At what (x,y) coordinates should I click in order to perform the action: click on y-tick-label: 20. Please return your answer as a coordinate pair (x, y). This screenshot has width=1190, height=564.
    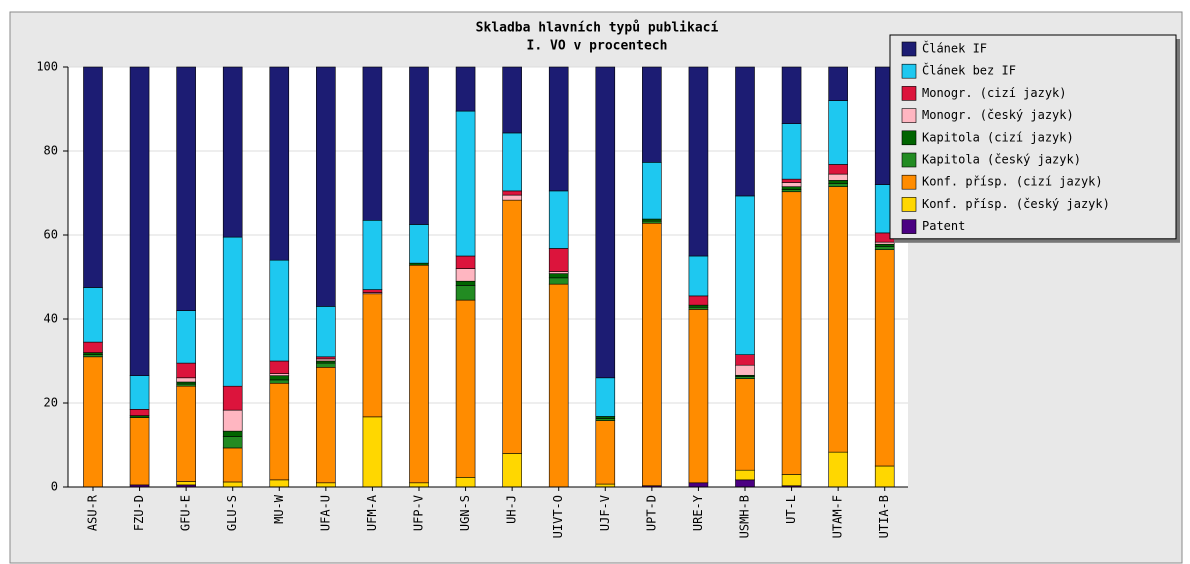
    Looking at the image, I should click on (51, 403).